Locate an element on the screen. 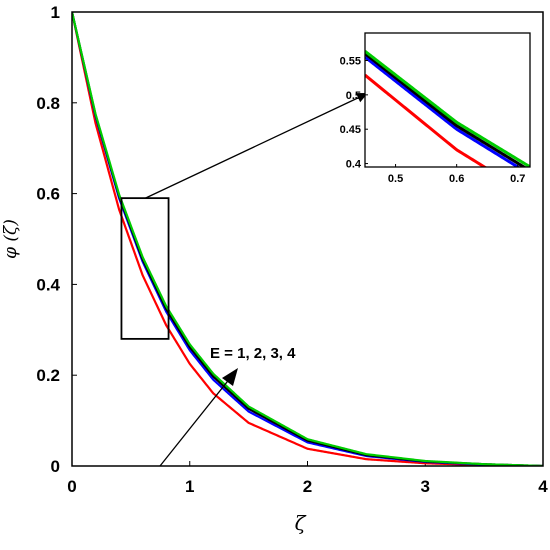 The width and height of the screenshot is (550, 550). inset-x-tick-label: 0.5 is located at coordinates (395, 179).